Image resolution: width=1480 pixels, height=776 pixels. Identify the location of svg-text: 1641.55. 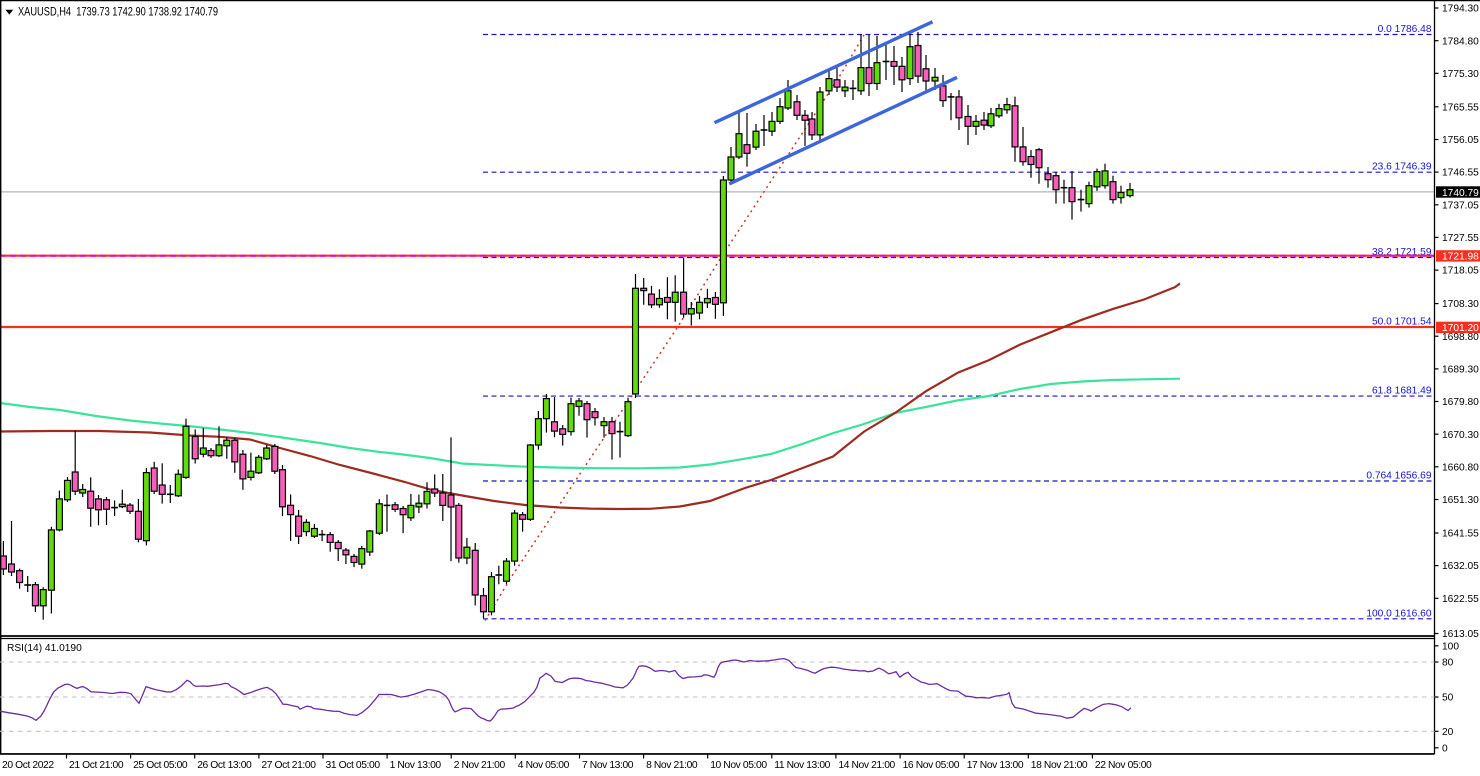
(1460, 534).